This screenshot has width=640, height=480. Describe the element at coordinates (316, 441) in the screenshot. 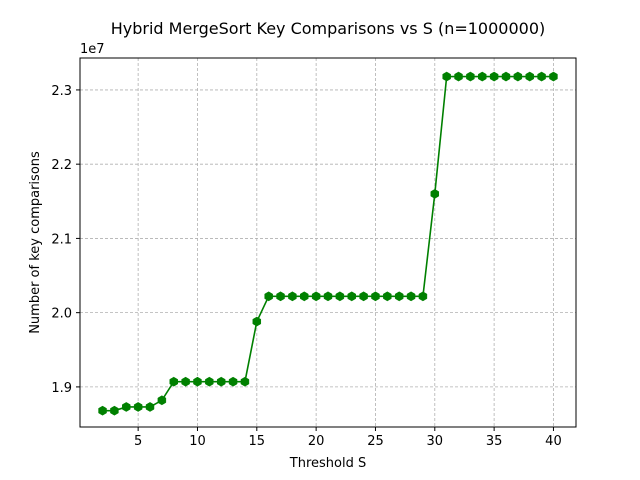

I see `x-tick-label: 20` at that location.